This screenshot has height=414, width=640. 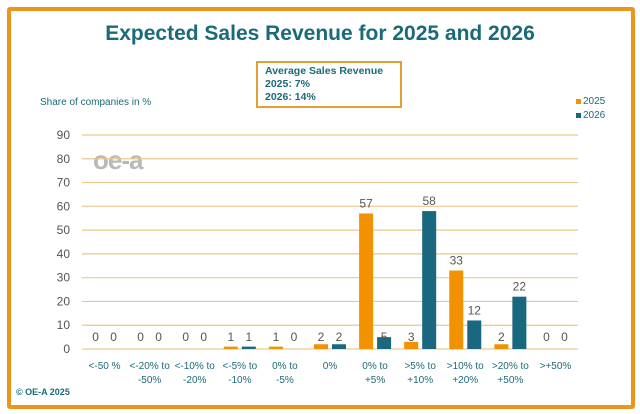 I want to click on x-tick-label: >10% to +20%, so click(x=465, y=373).